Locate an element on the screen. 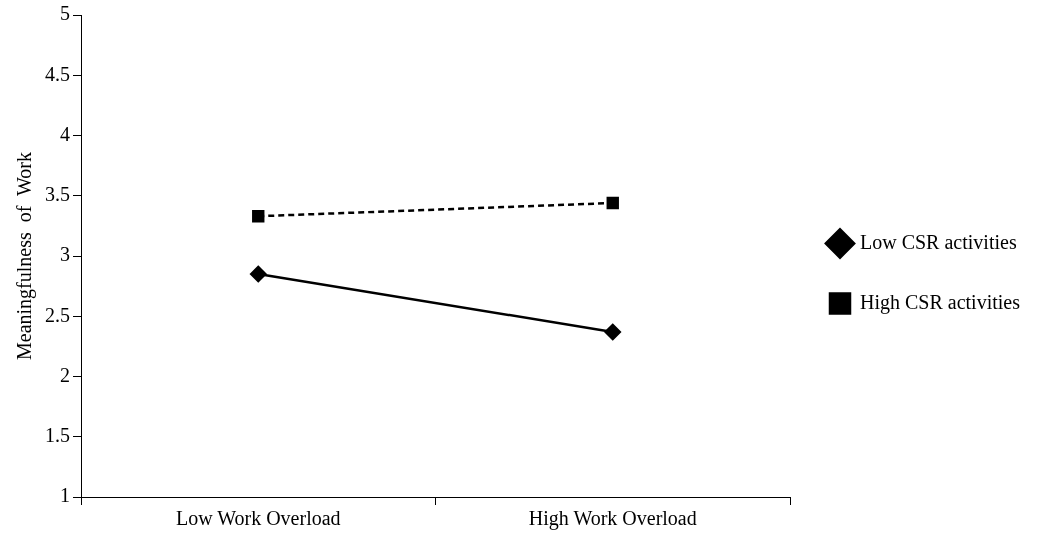 The width and height of the screenshot is (1040, 545). y-tick-label: 4.5 is located at coordinates (57, 73).